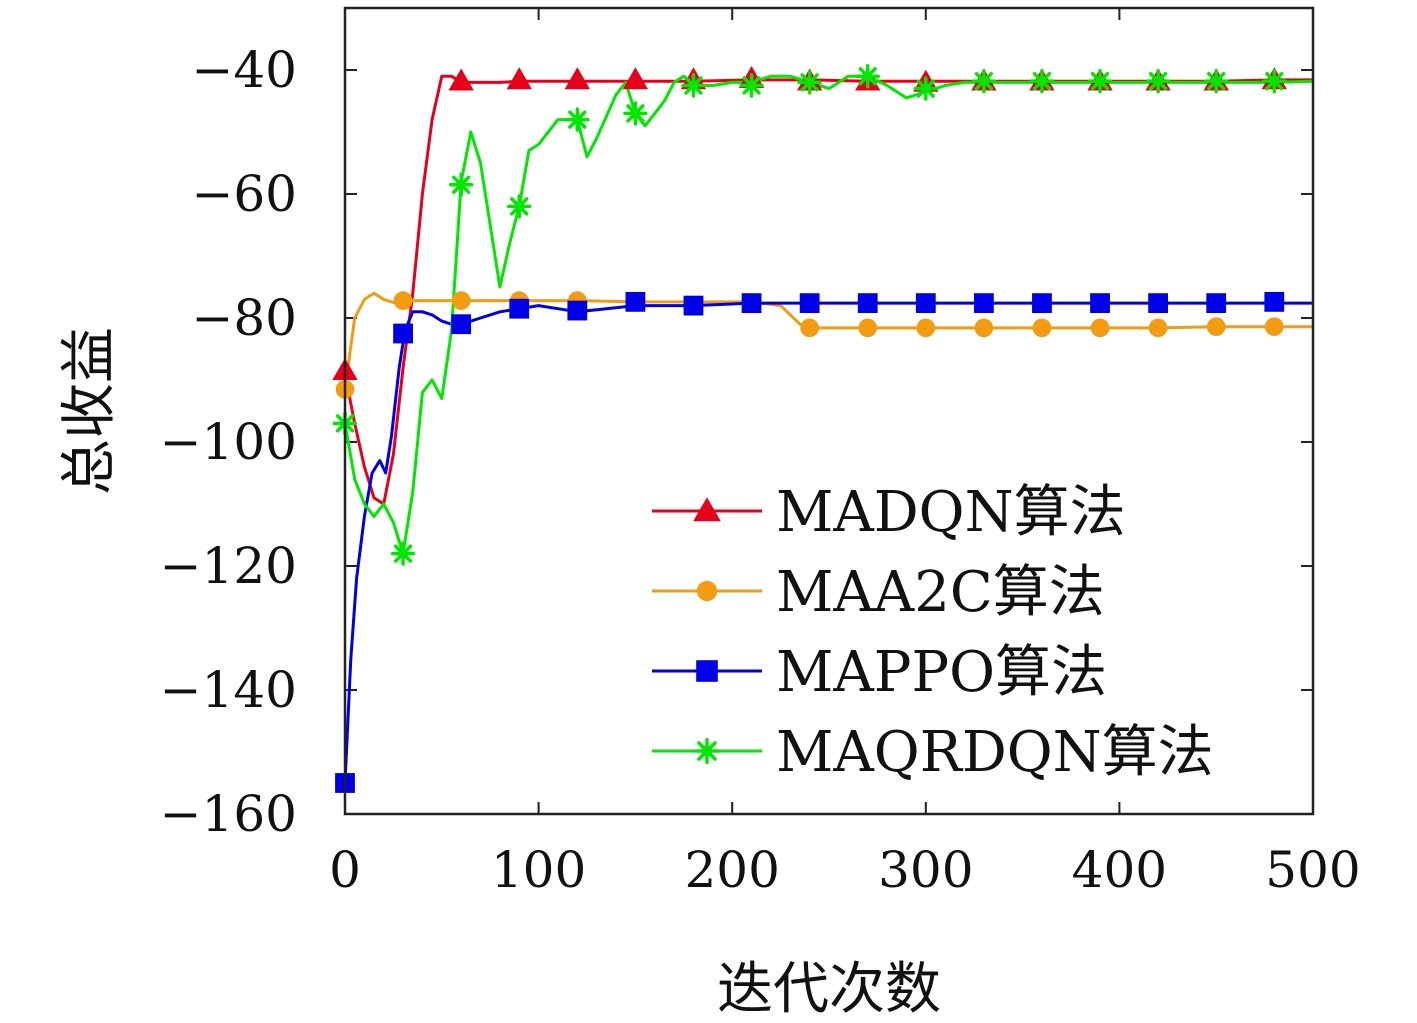 The width and height of the screenshot is (1417, 1023). I want to click on y-tick-label: −140, so click(228, 690).